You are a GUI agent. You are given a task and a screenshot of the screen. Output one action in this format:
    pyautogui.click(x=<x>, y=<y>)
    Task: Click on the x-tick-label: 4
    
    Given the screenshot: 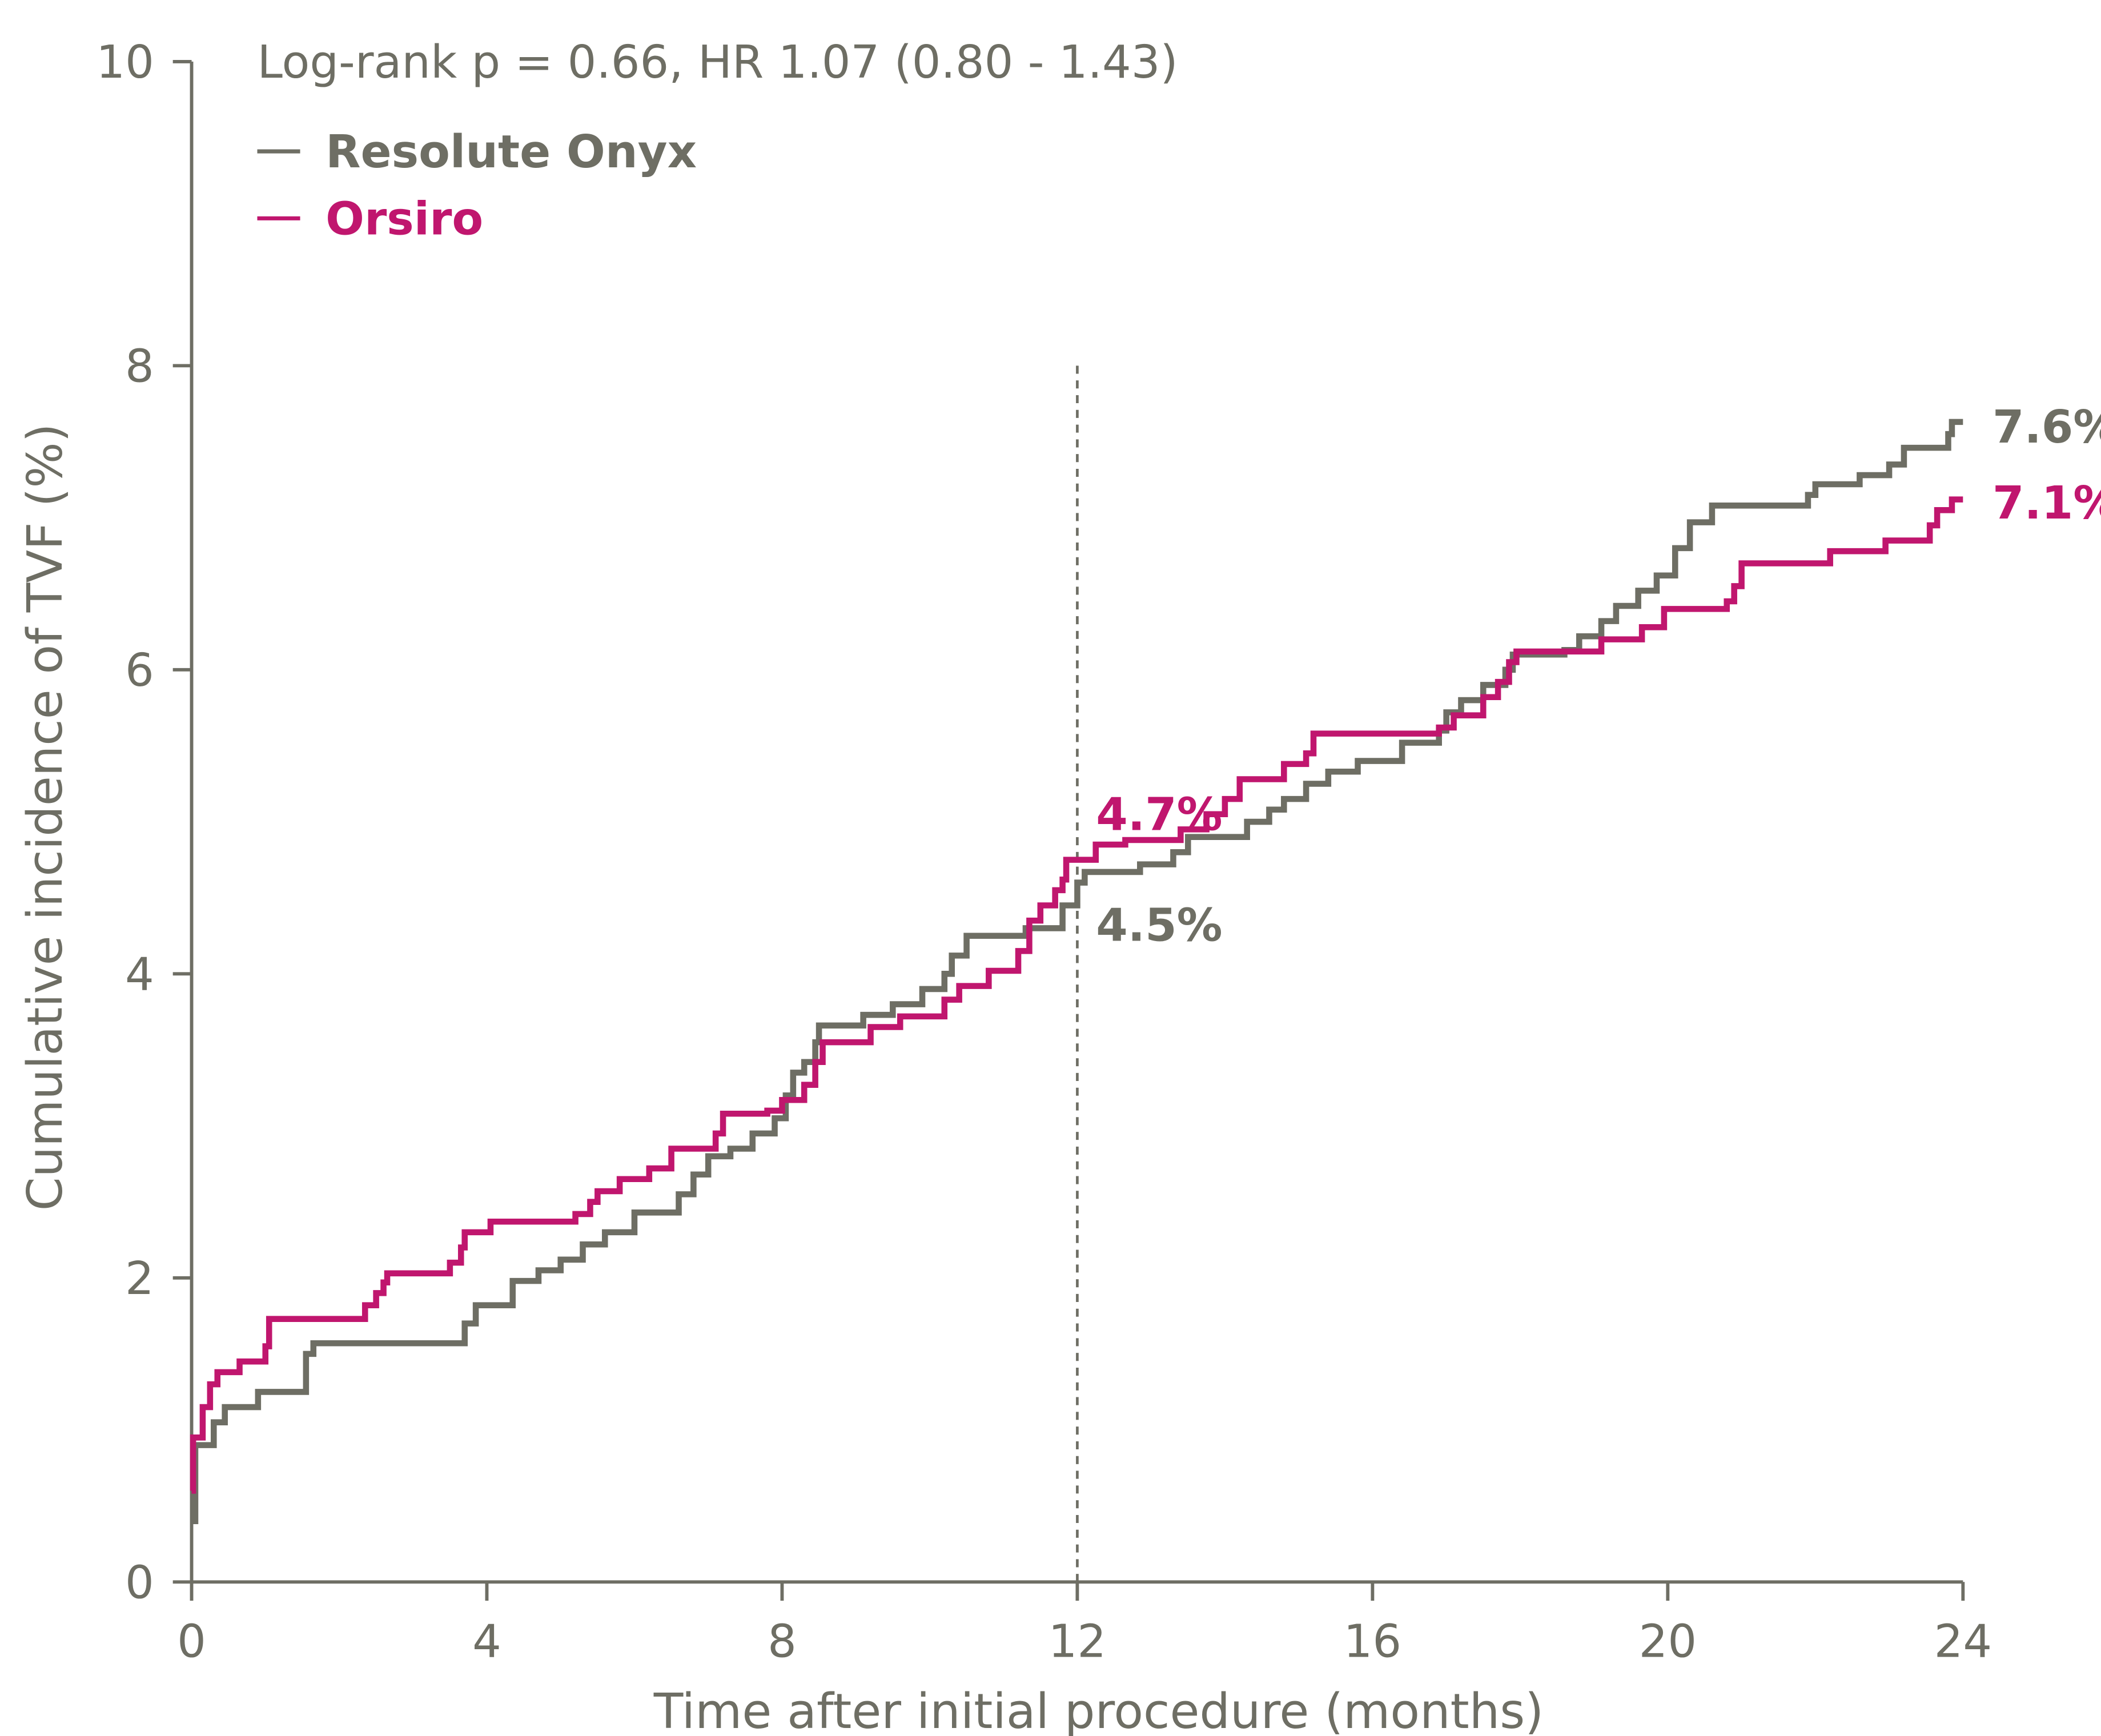 What is the action you would take?
    pyautogui.click(x=487, y=1641)
    